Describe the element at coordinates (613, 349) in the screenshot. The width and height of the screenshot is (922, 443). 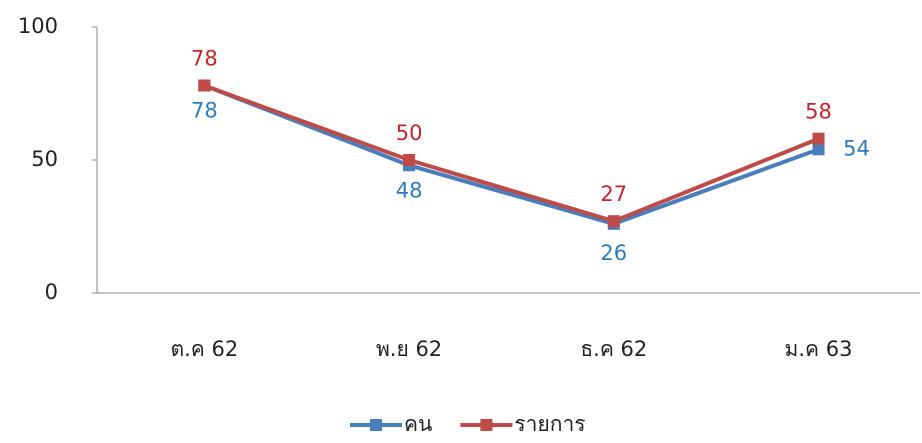
I see `x-tick-label: ธ.ค 62` at that location.